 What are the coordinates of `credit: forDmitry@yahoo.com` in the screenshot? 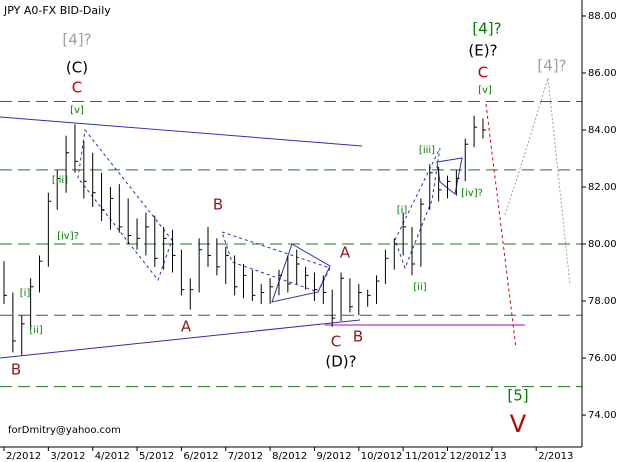 It's located at (64, 430).